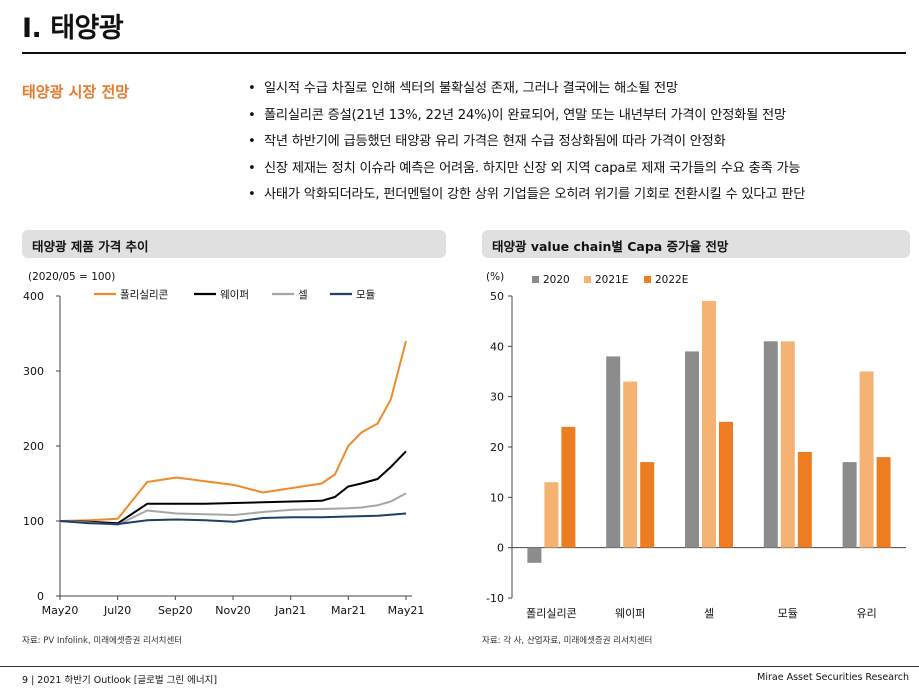 This screenshot has height=688, width=919. I want to click on legend-label: 2020, so click(556, 280).